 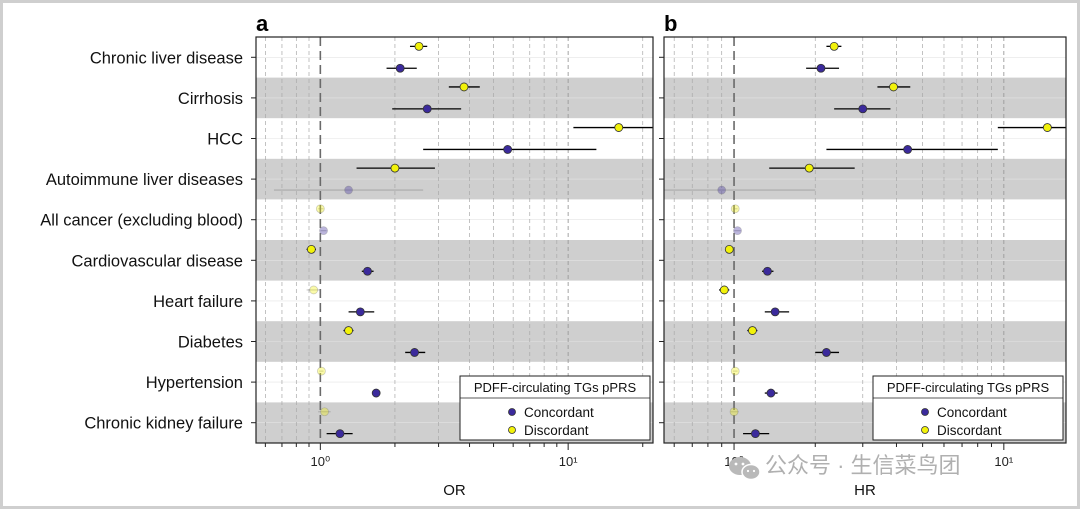 What do you see at coordinates (865, 490) in the screenshot?
I see `x-axis-label: HR` at bounding box center [865, 490].